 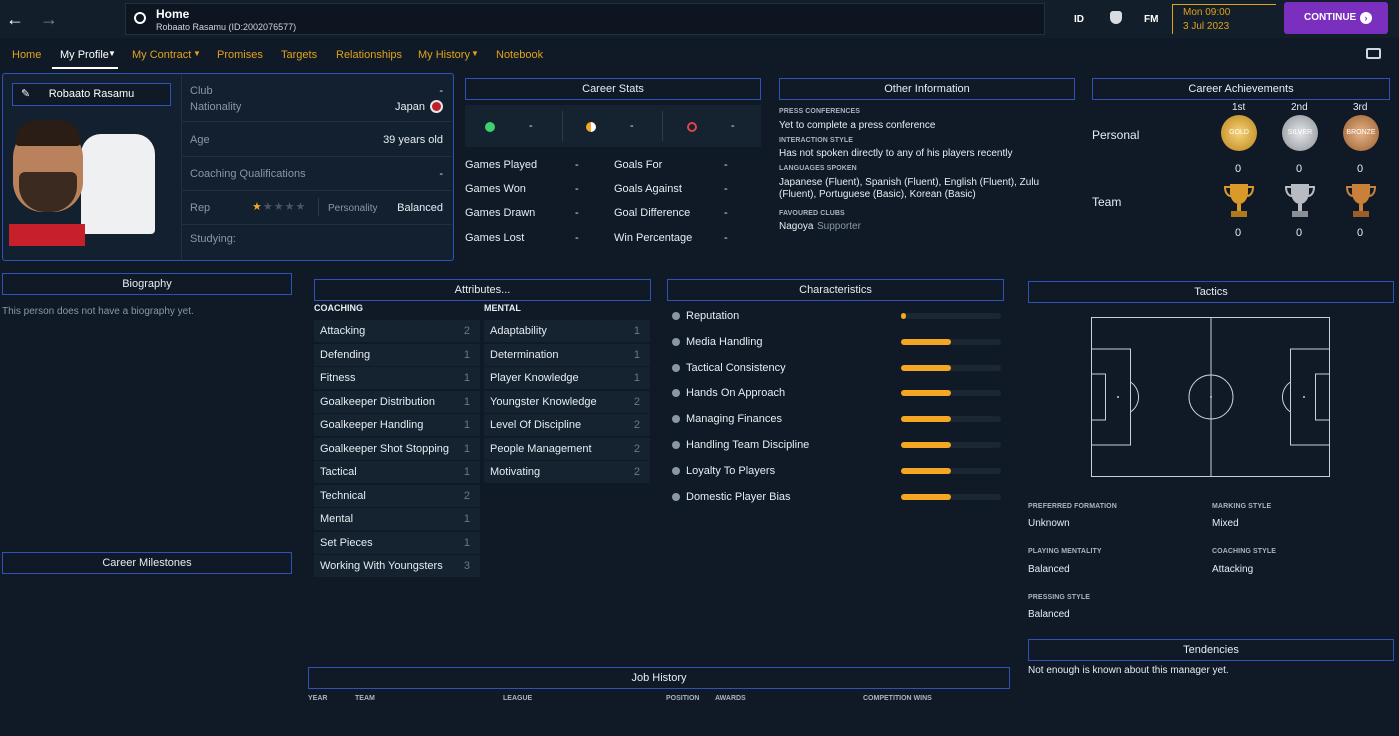 I want to click on hair-image, so click(x=48, y=133).